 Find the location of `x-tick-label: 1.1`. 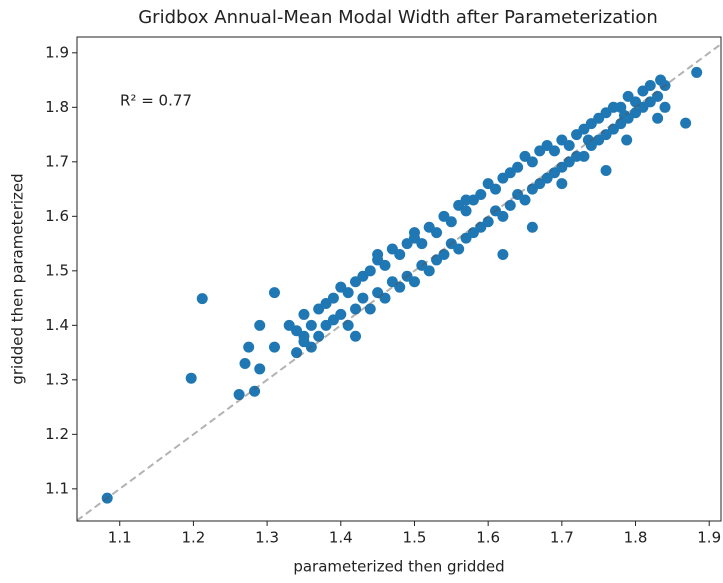

x-tick-label: 1.1 is located at coordinates (120, 538).